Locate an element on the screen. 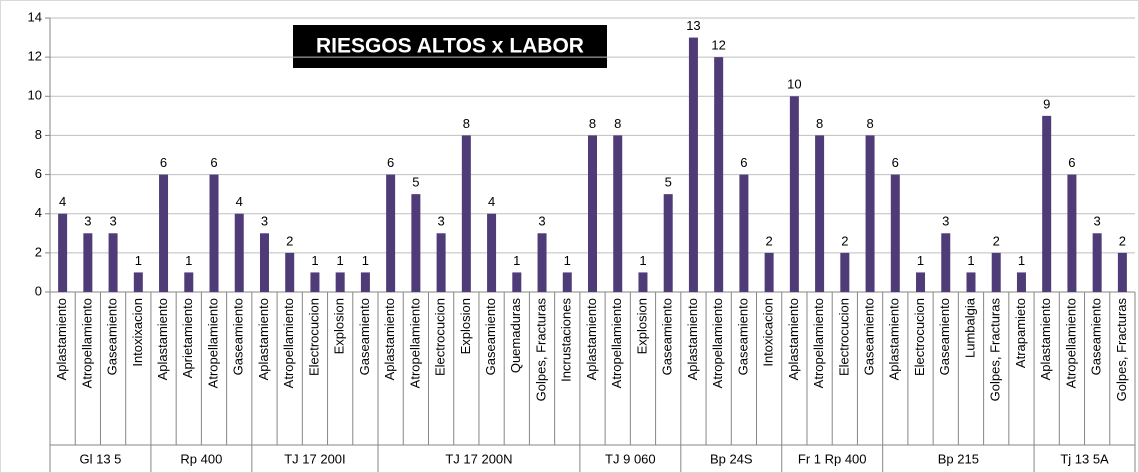 The height and width of the screenshot is (473, 1139). x-tick-label: Incrustaciones is located at coordinates (566, 340).